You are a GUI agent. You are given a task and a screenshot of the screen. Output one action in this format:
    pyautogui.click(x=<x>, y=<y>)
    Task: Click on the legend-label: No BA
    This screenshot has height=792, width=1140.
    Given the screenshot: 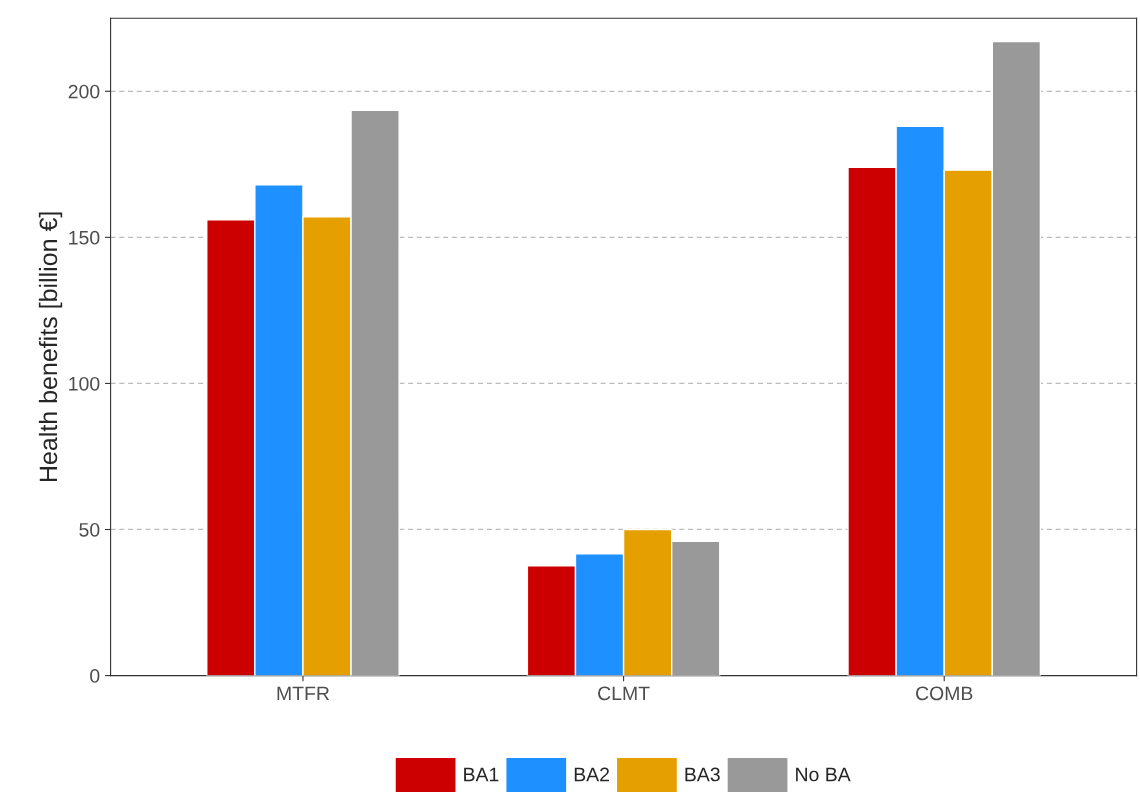 What is the action you would take?
    pyautogui.click(x=823, y=774)
    